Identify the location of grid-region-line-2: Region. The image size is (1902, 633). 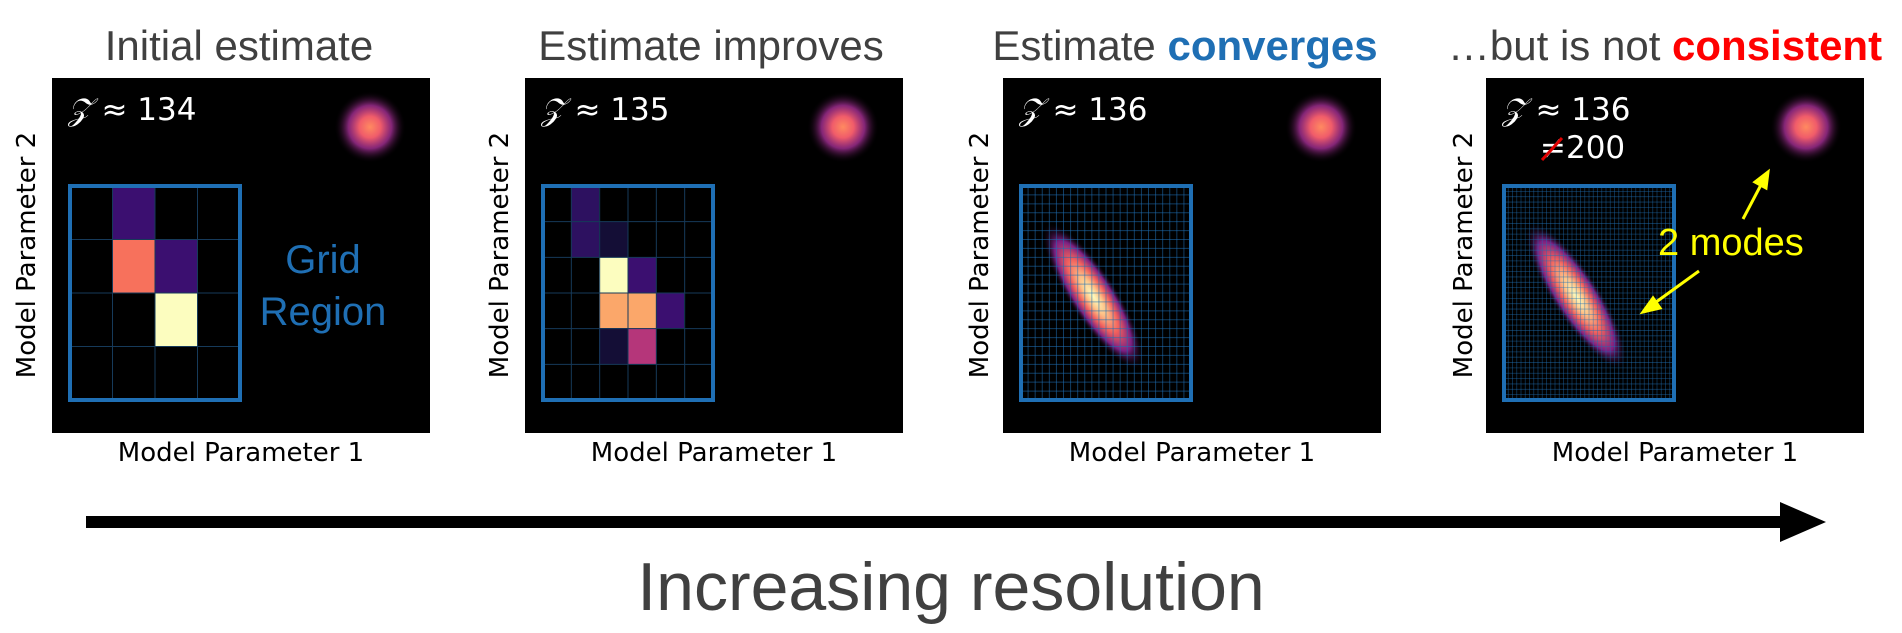
(323, 312).